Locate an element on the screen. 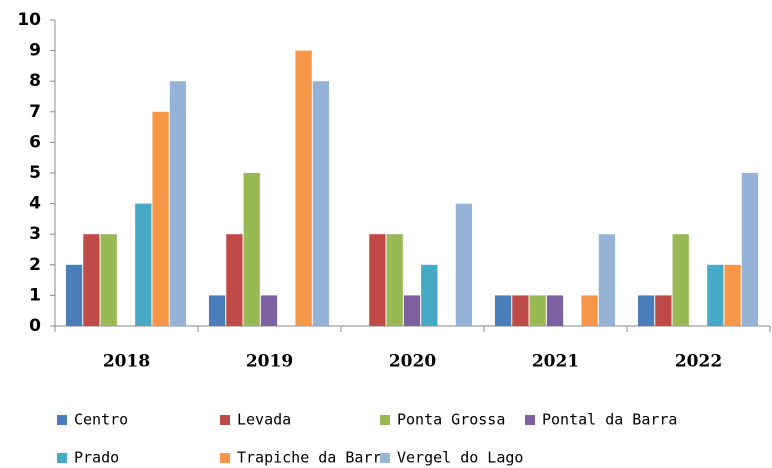  x-tick-label: 2020 is located at coordinates (412, 362).